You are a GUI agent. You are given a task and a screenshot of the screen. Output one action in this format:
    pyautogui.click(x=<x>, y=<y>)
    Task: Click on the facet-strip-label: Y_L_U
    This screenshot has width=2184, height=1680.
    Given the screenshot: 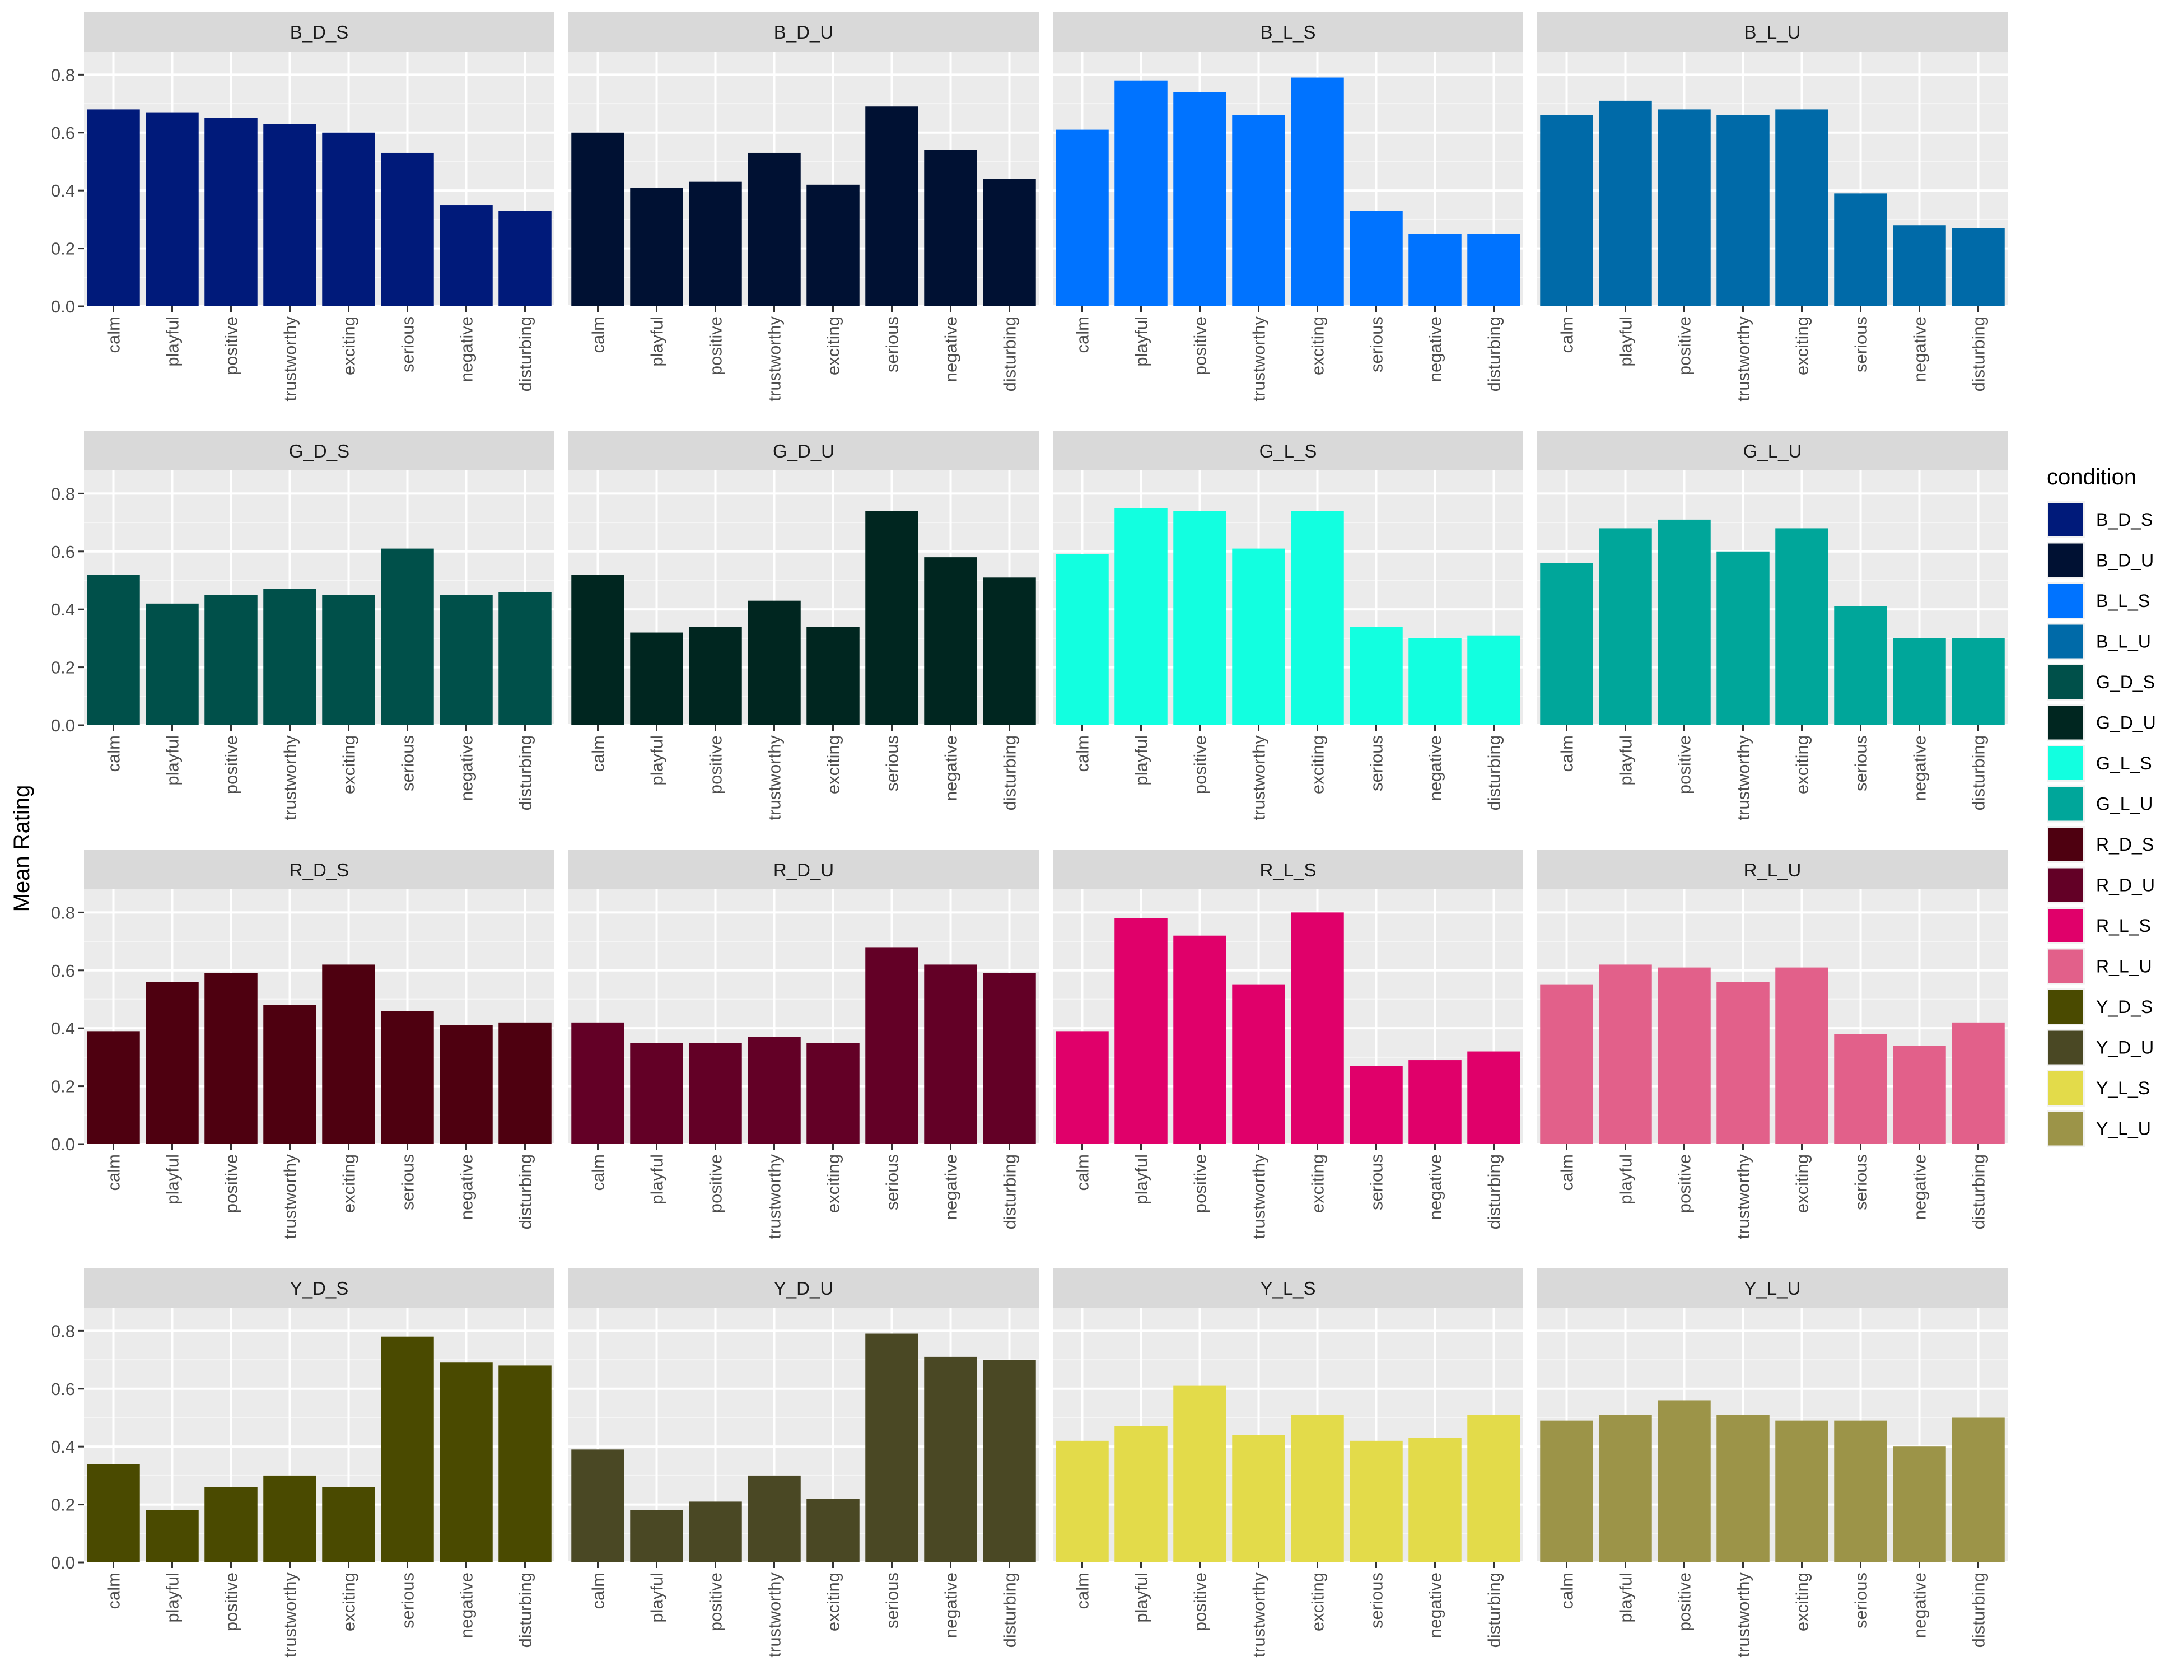 What is the action you would take?
    pyautogui.click(x=1773, y=1289)
    